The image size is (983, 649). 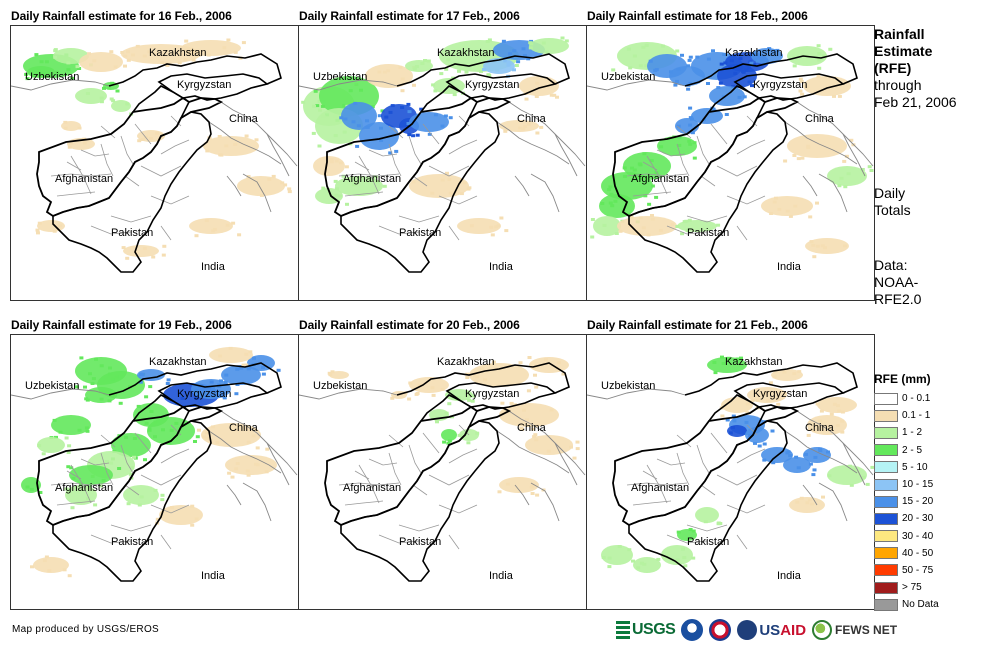 I want to click on rainfall-layer, so click(x=435, y=136).